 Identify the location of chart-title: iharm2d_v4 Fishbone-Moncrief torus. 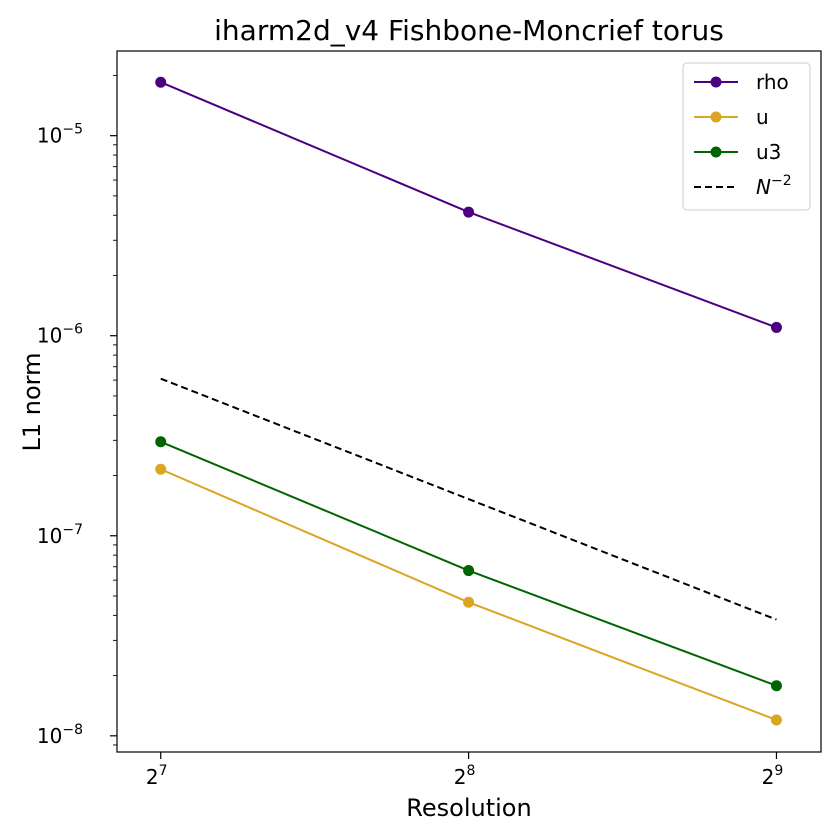
(469, 30).